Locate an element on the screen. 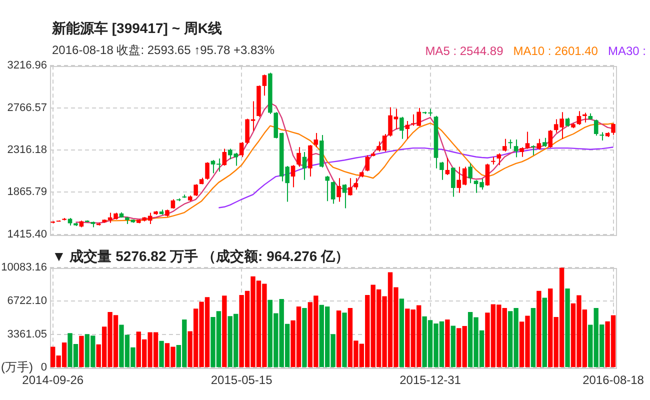 This screenshot has height=400, width=650. y-tick-label: 3361.05 is located at coordinates (27, 334).